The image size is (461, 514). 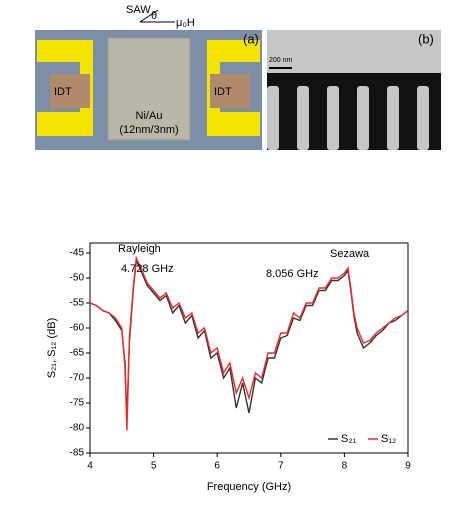 What do you see at coordinates (77, 353) in the screenshot?
I see `y-tick-label: -65` at bounding box center [77, 353].